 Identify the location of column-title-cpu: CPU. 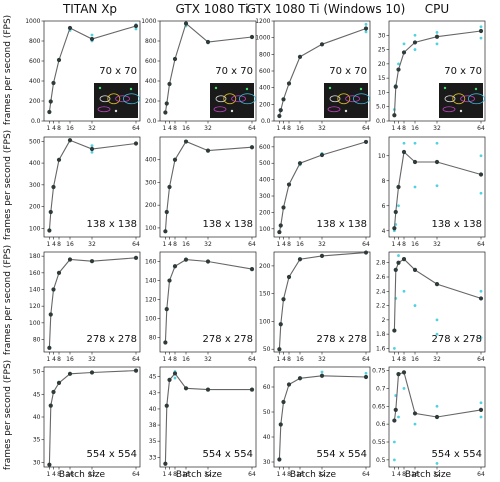
(437, 9).